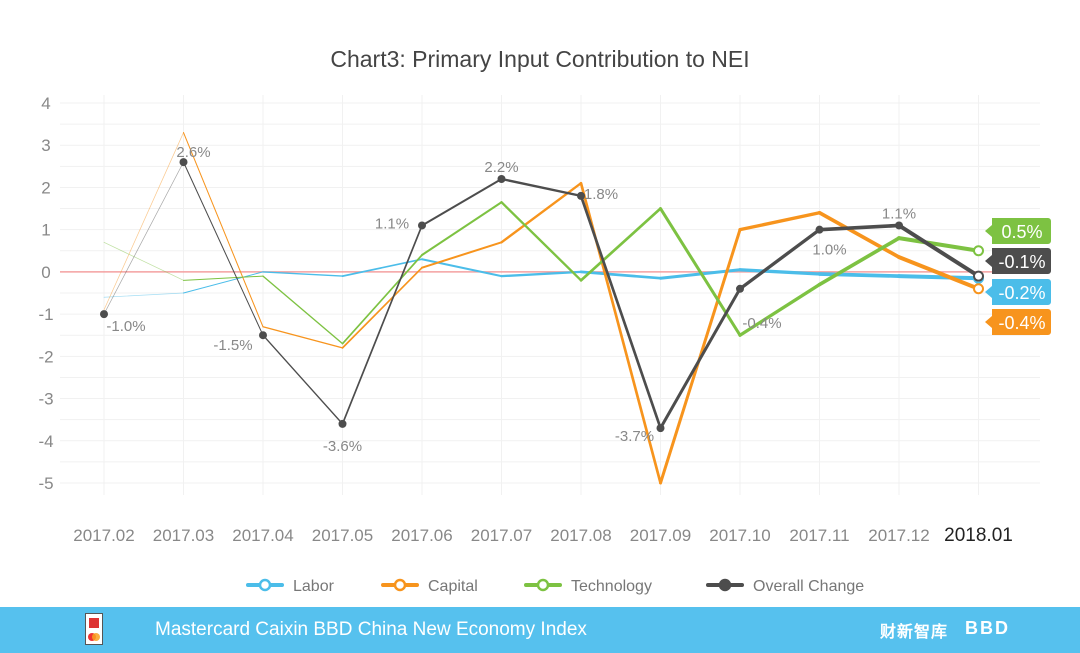  I want to click on x-tick-label: 2017.06, so click(421, 535).